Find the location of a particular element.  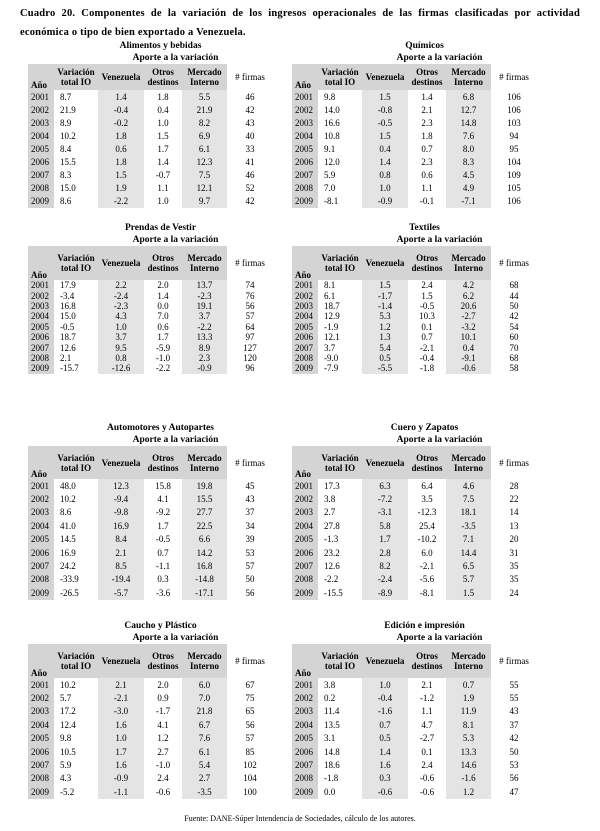

value-cell: 18.7 is located at coordinates (332, 305).